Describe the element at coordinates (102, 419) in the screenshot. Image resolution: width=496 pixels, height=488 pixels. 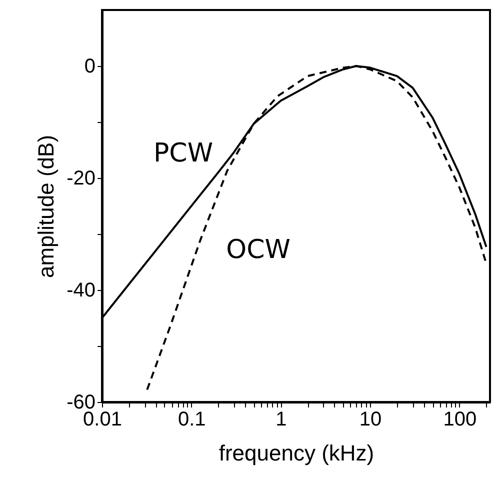
I see `x-tick-label: 0.01` at that location.